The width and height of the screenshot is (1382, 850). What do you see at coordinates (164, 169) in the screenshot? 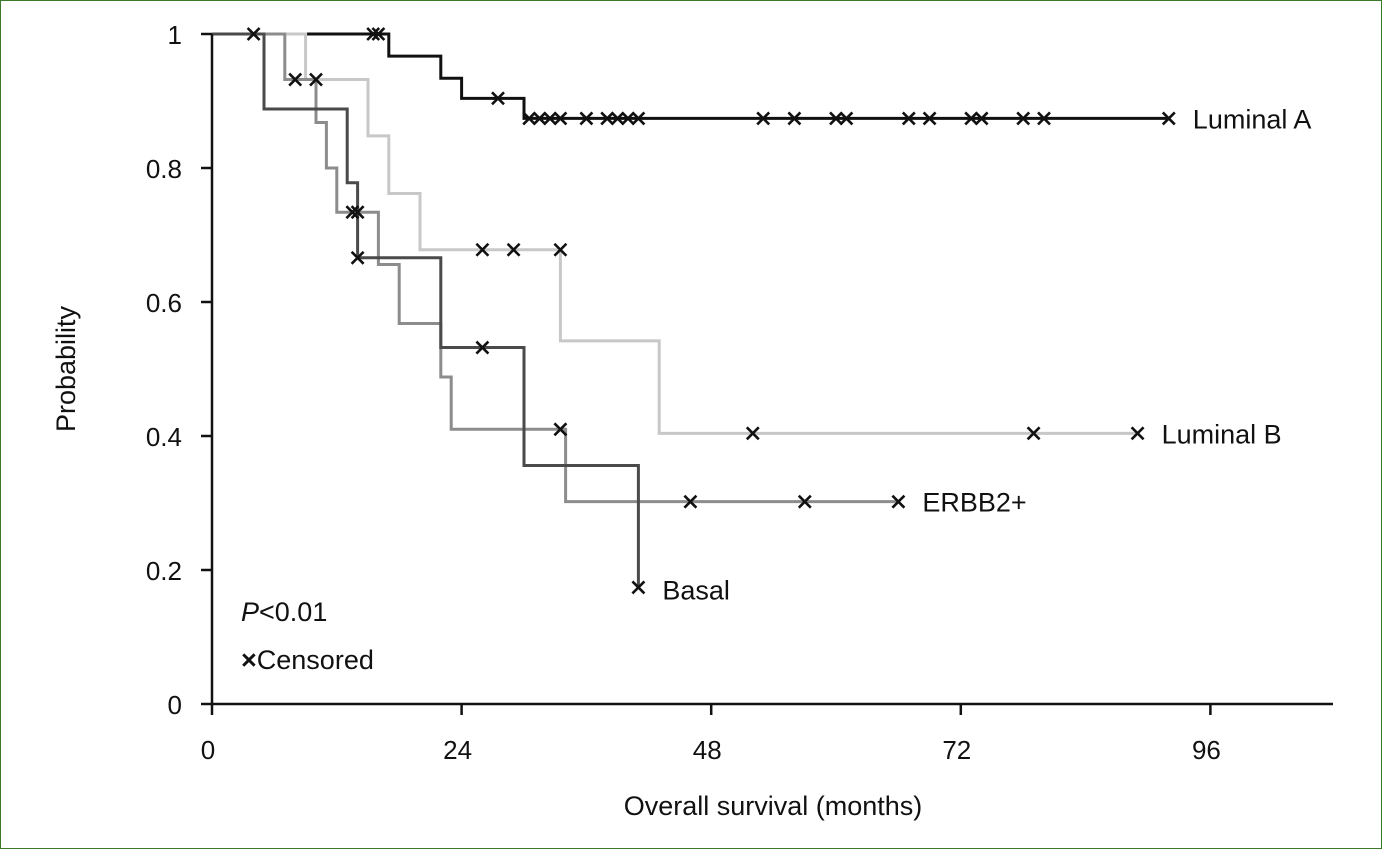
I see `y-tick-label: 0.8` at bounding box center [164, 169].